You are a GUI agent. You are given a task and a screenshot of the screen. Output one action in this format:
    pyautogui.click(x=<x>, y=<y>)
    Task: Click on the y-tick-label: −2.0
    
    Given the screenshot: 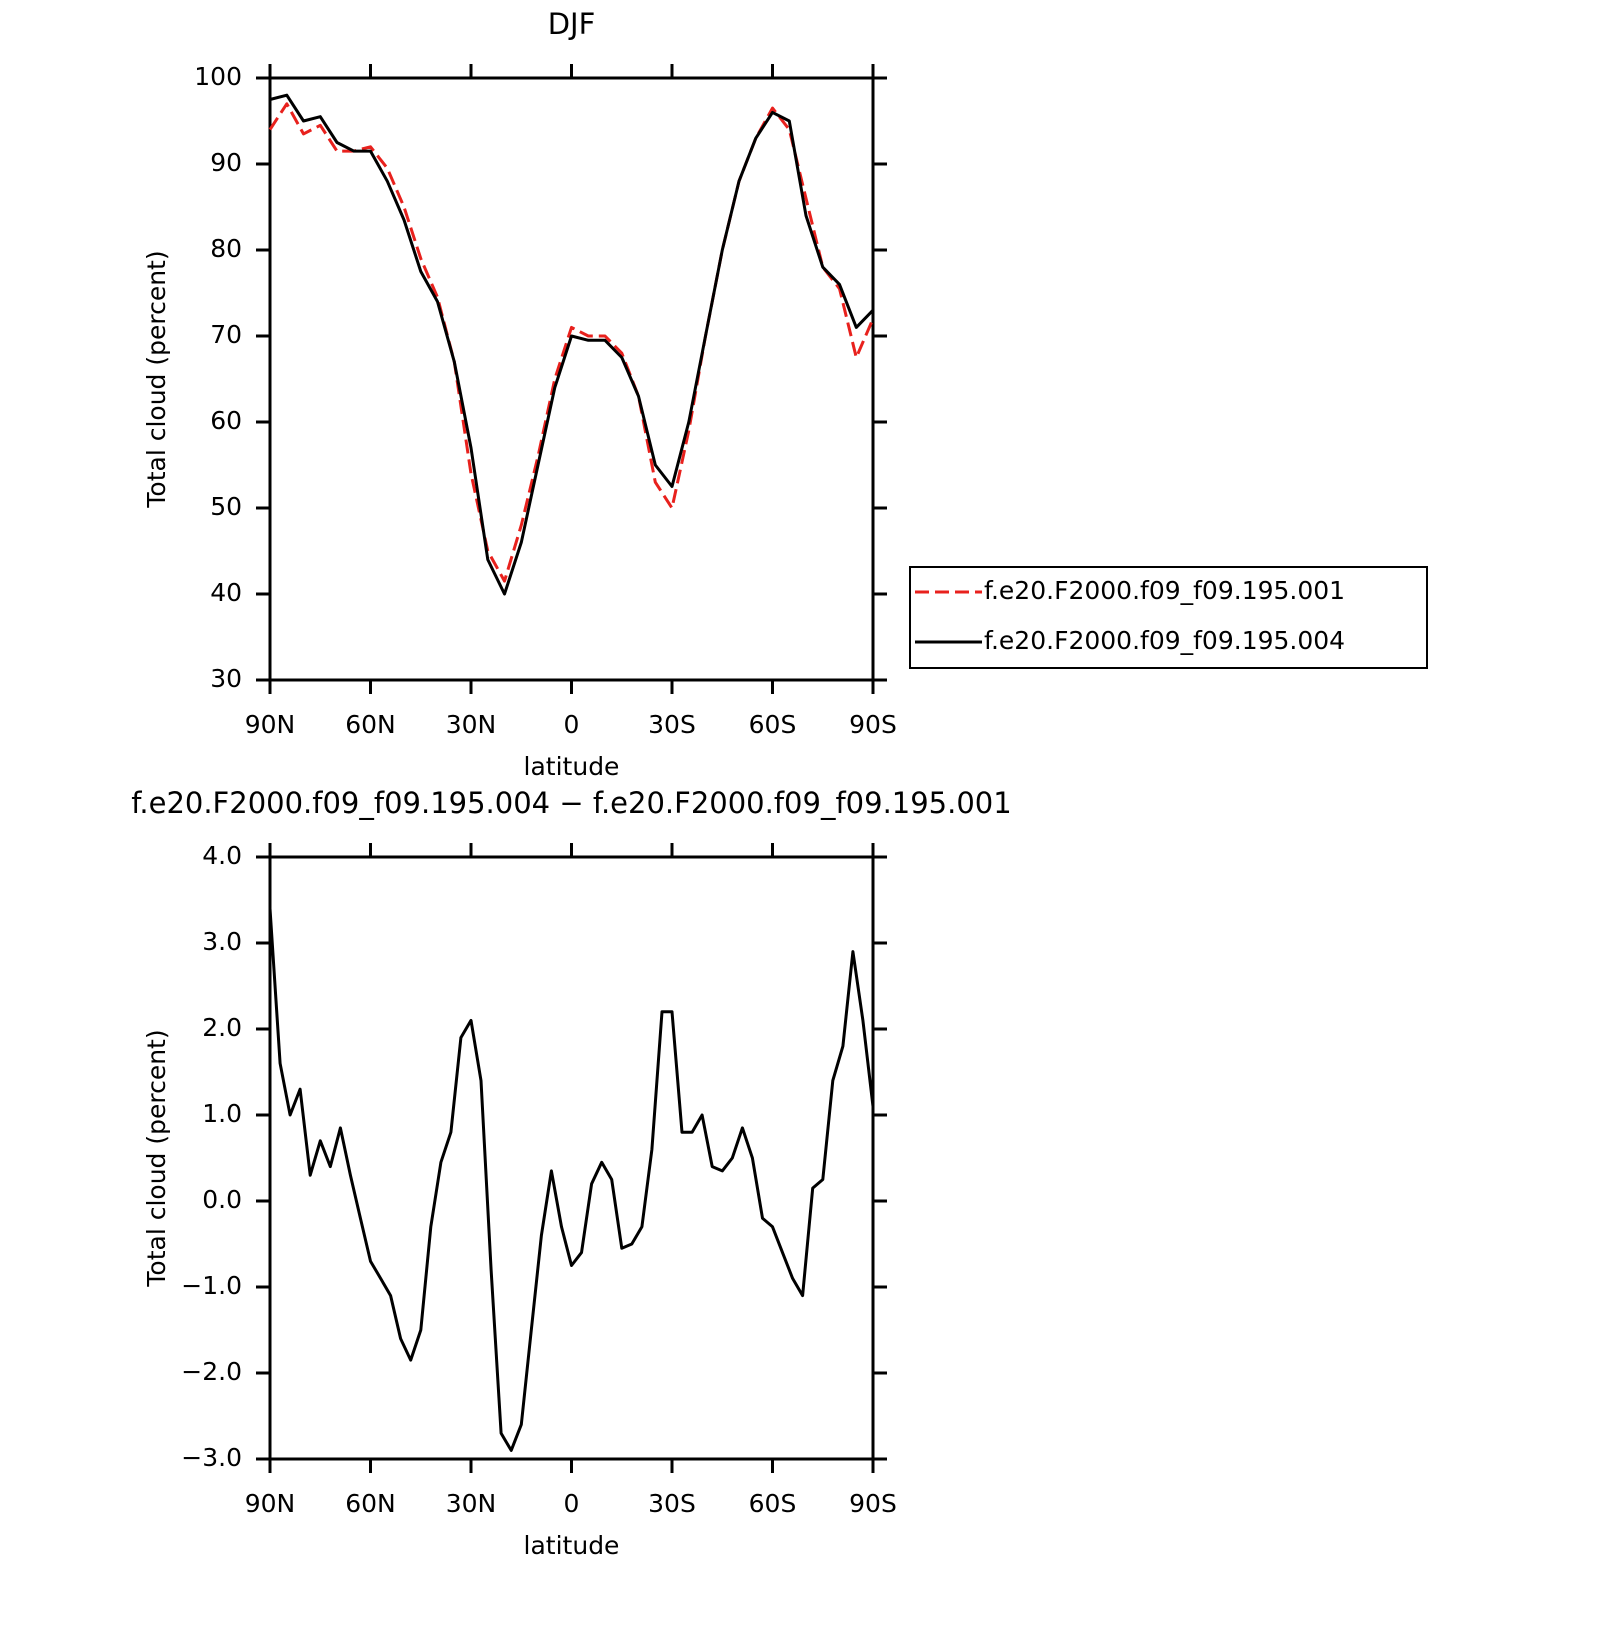 What is the action you would take?
    pyautogui.click(x=211, y=1371)
    